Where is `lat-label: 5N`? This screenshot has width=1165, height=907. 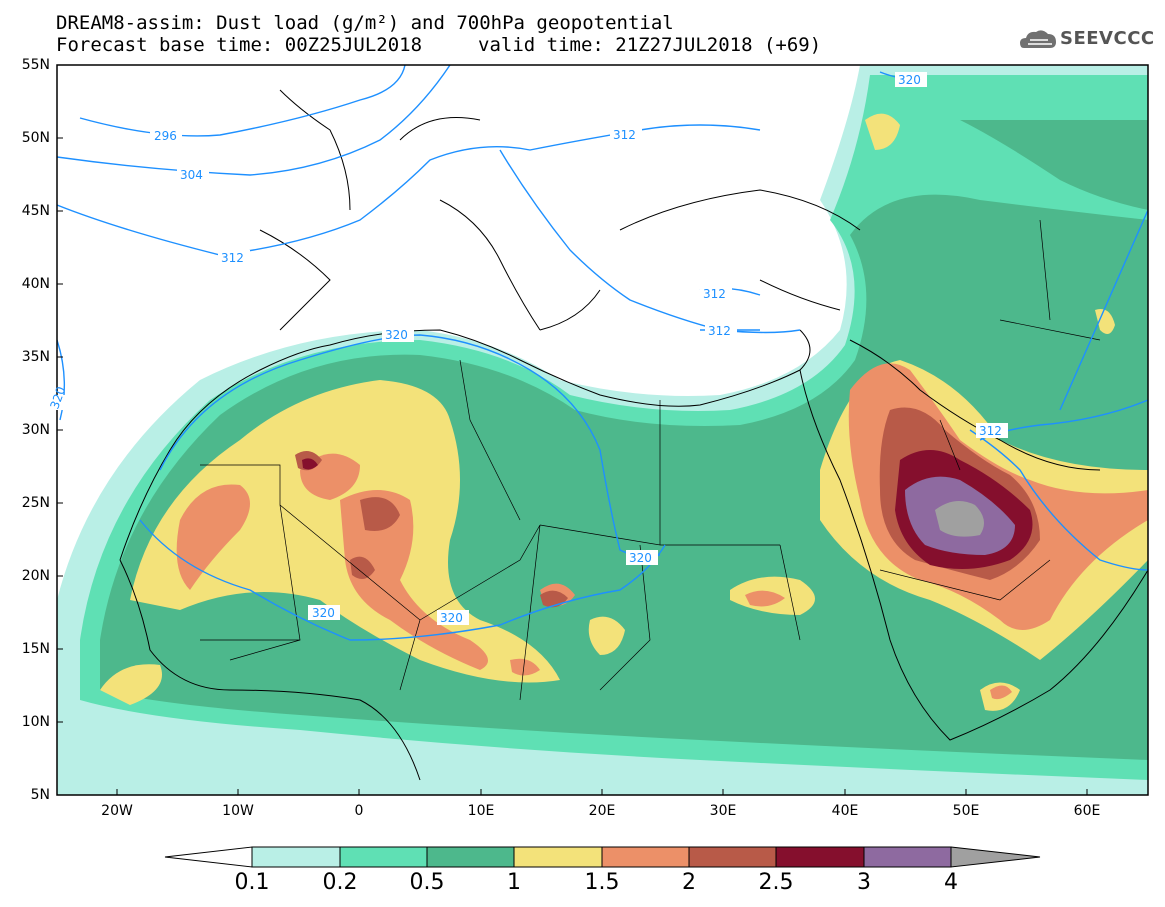 lat-label: 5N is located at coordinates (40, 795).